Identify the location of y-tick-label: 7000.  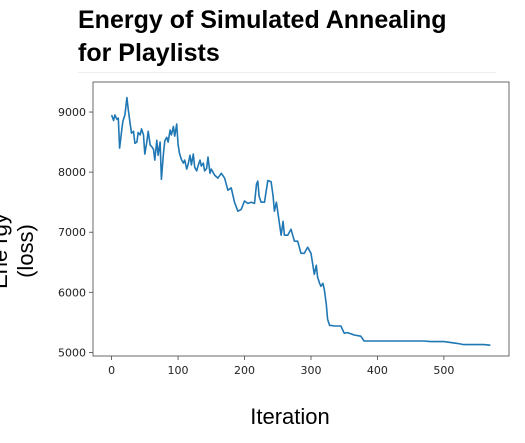
(72, 232).